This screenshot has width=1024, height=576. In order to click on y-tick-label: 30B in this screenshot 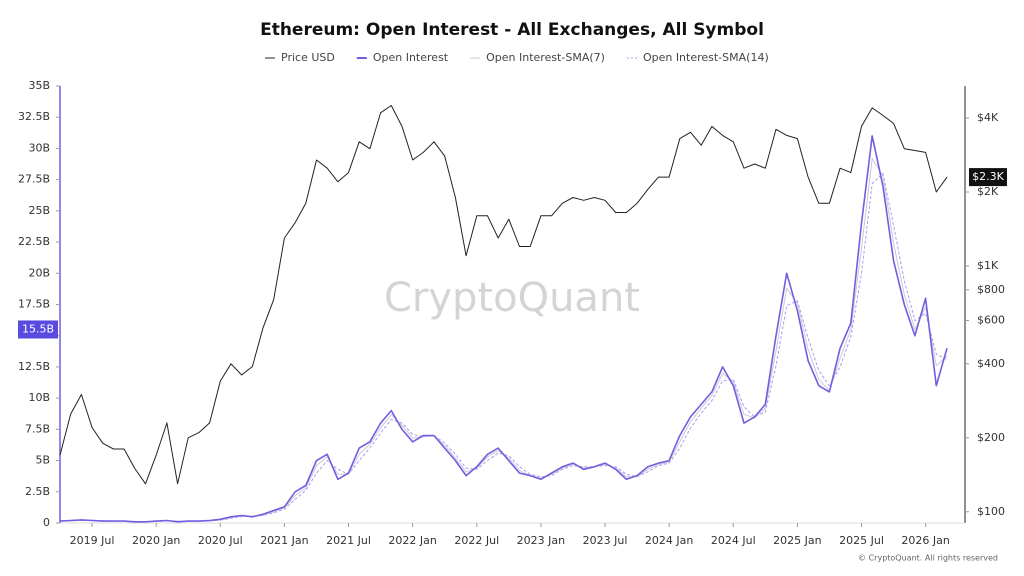, I will do `click(39, 147)`.